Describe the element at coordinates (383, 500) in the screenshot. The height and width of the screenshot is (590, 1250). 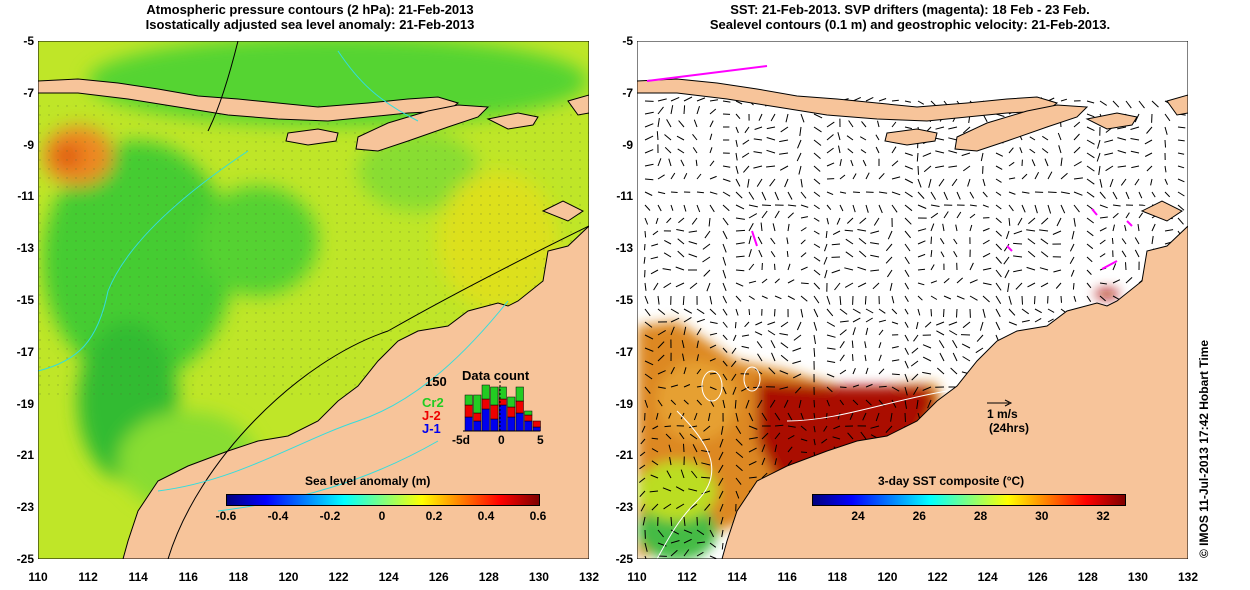
I see `left-colorbar` at that location.